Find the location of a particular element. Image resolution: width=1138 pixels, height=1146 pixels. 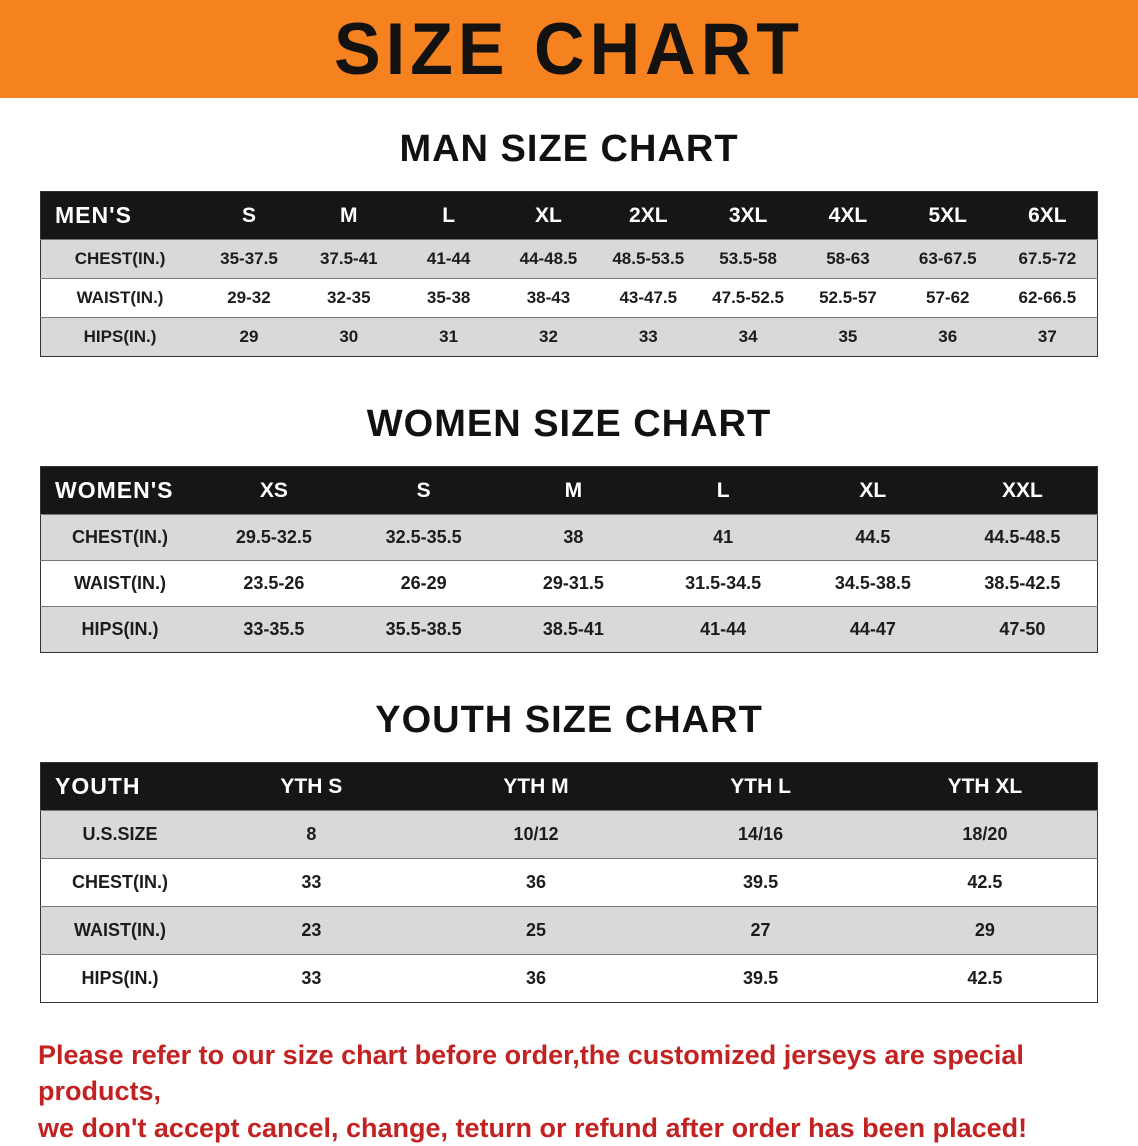

women-size-column-header: XL is located at coordinates (872, 490).